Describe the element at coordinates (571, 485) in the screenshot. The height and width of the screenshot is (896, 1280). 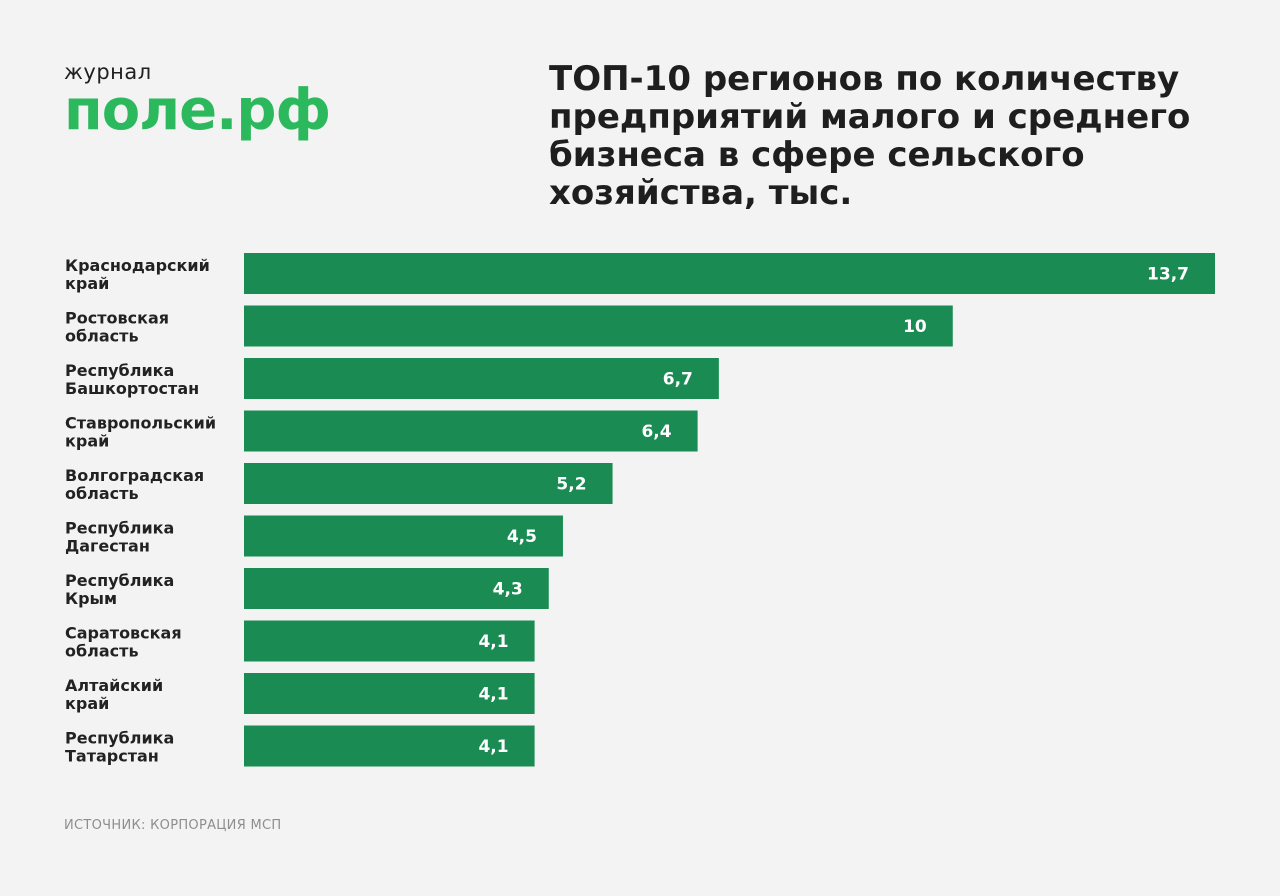
I see `data-label: 5,2` at that location.